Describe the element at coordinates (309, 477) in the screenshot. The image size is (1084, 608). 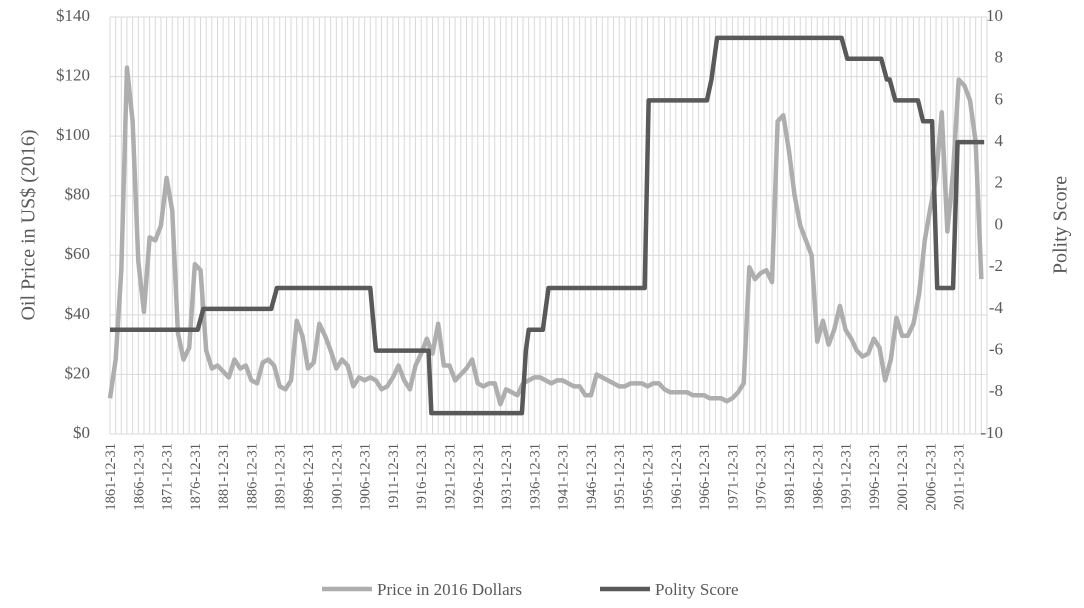
I see `x-tick-label: 1896-12-31` at that location.